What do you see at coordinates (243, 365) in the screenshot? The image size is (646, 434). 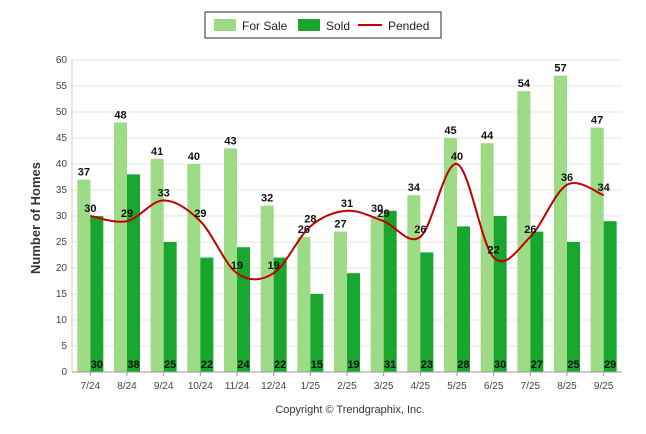 I see `label-sold: 24` at bounding box center [243, 365].